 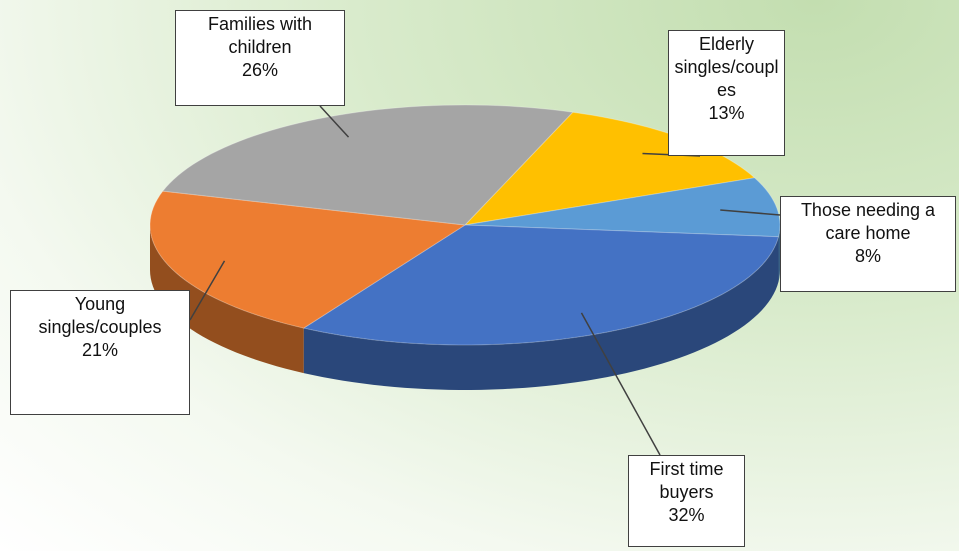 I want to click on label-name: Those needing a care home, so click(x=868, y=221).